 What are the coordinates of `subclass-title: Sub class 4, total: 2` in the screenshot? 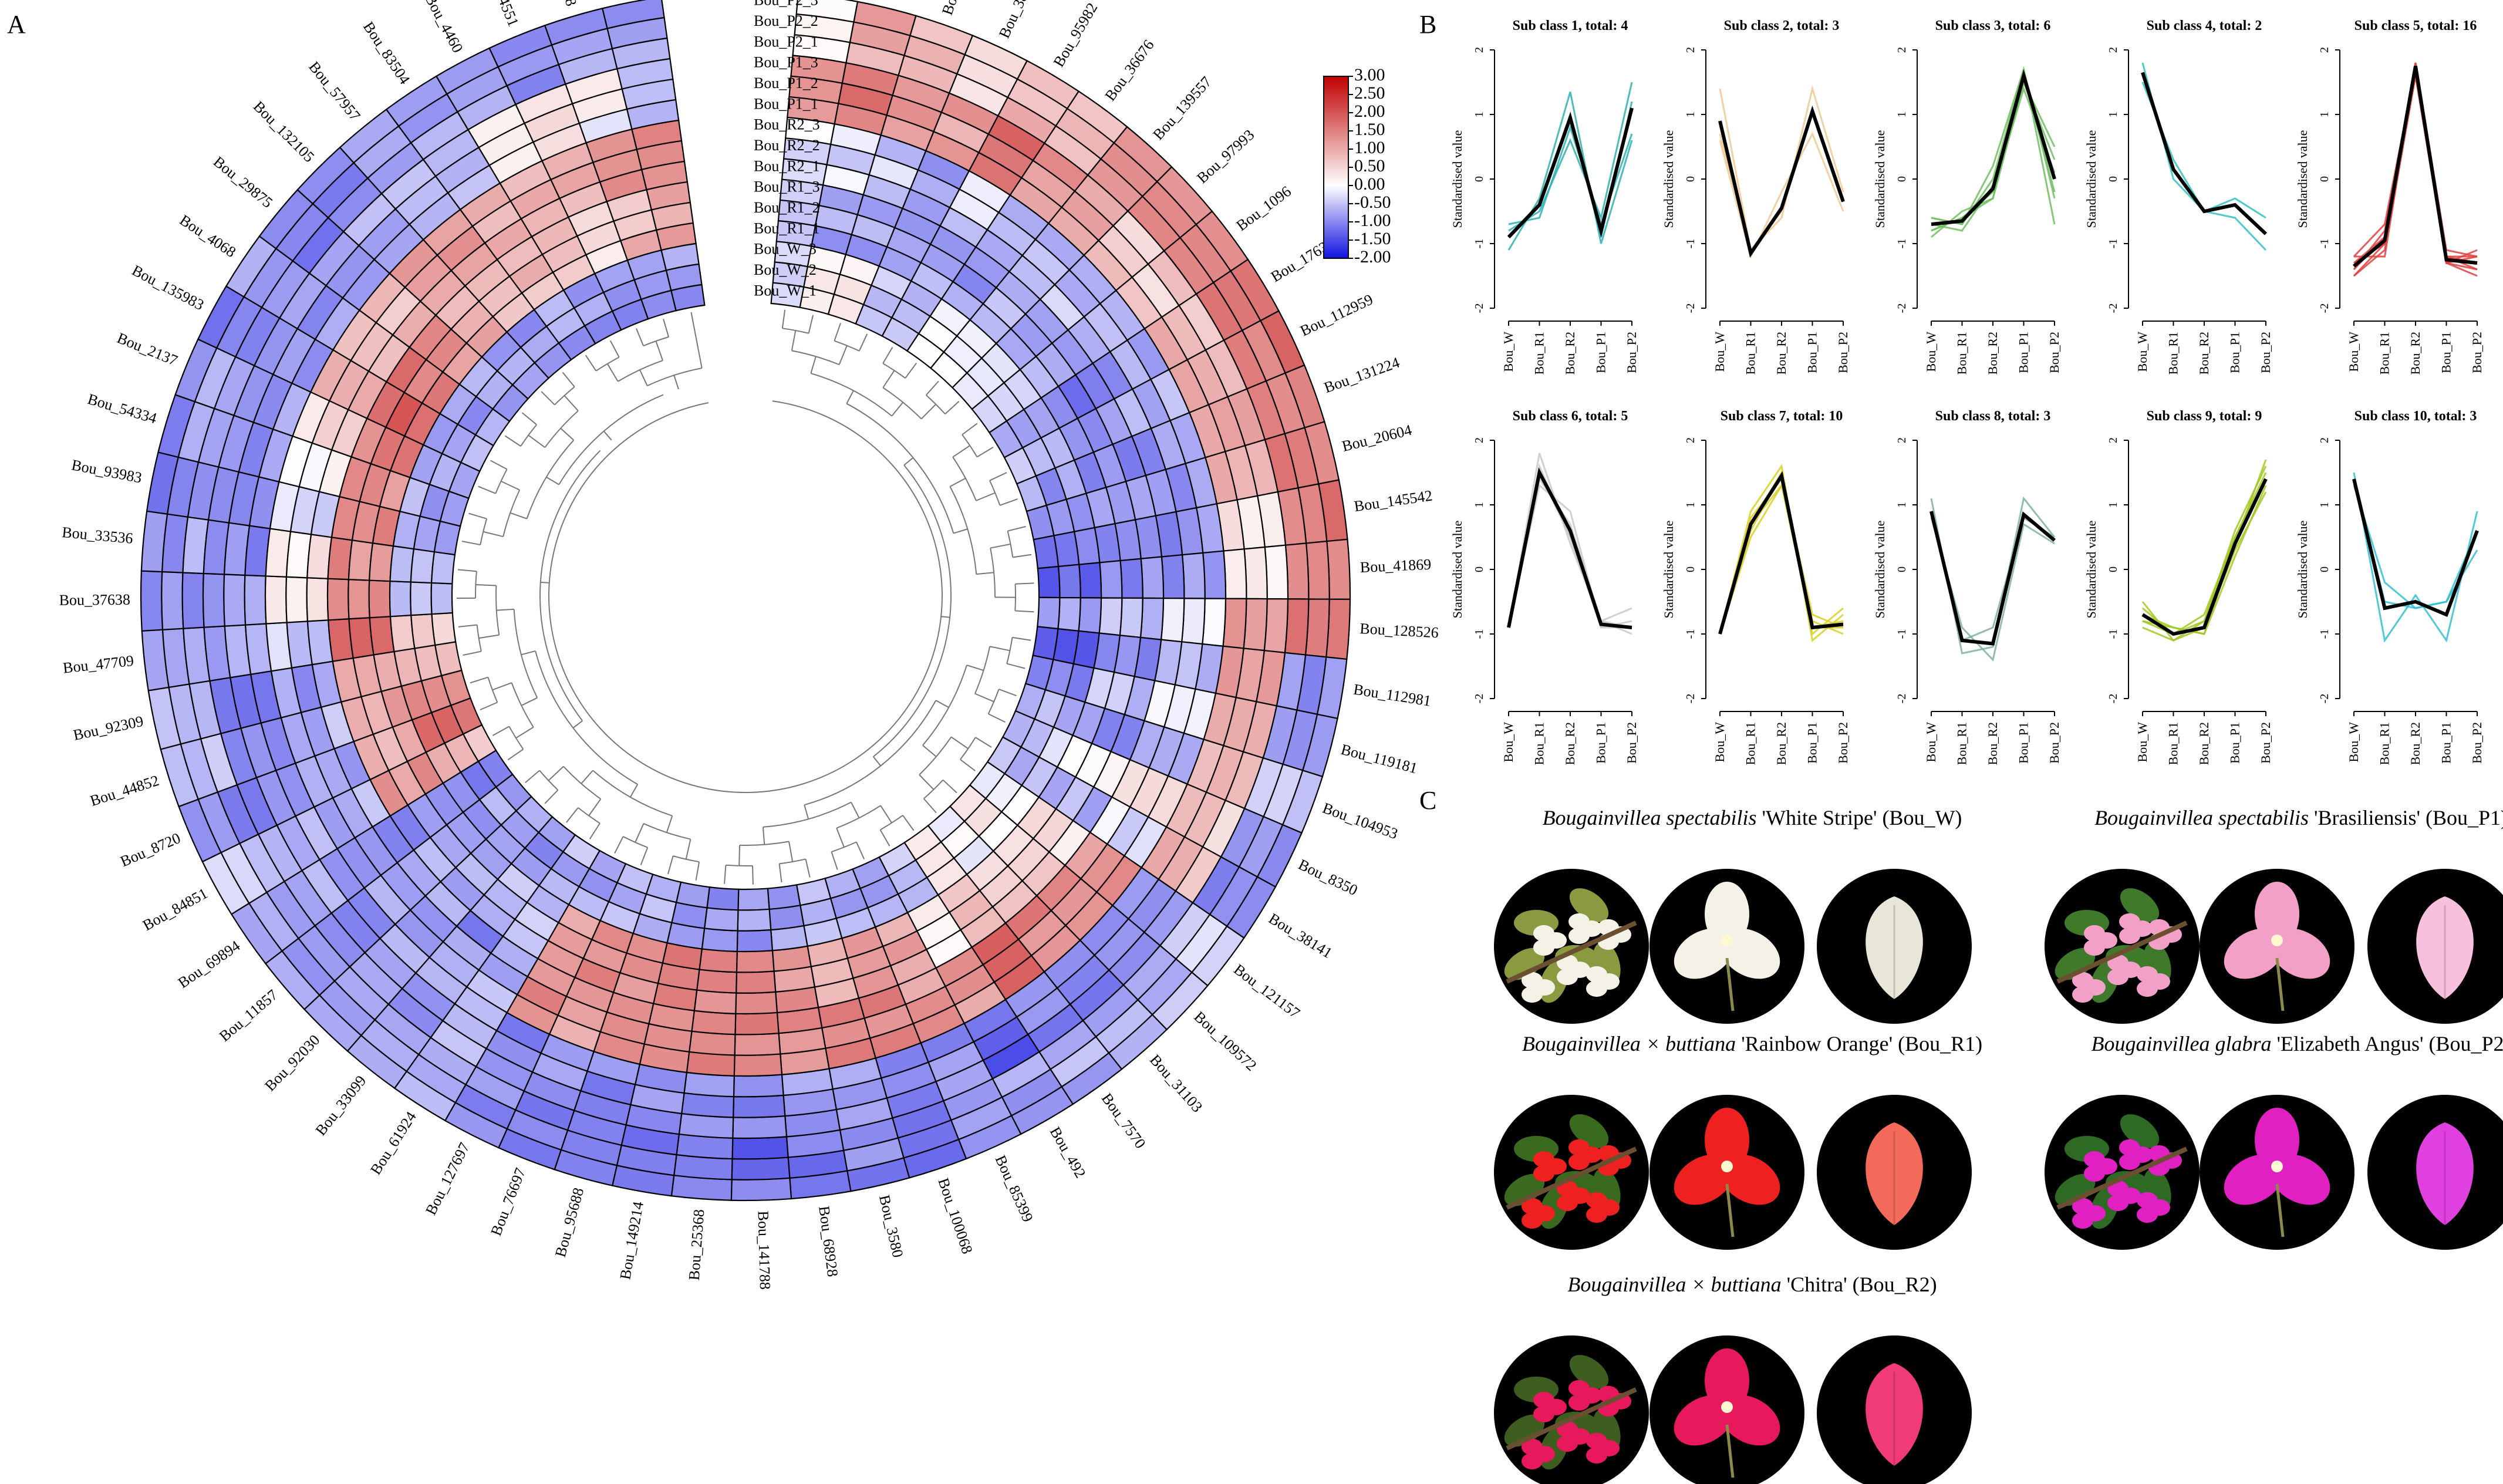 It's located at (2204, 25).